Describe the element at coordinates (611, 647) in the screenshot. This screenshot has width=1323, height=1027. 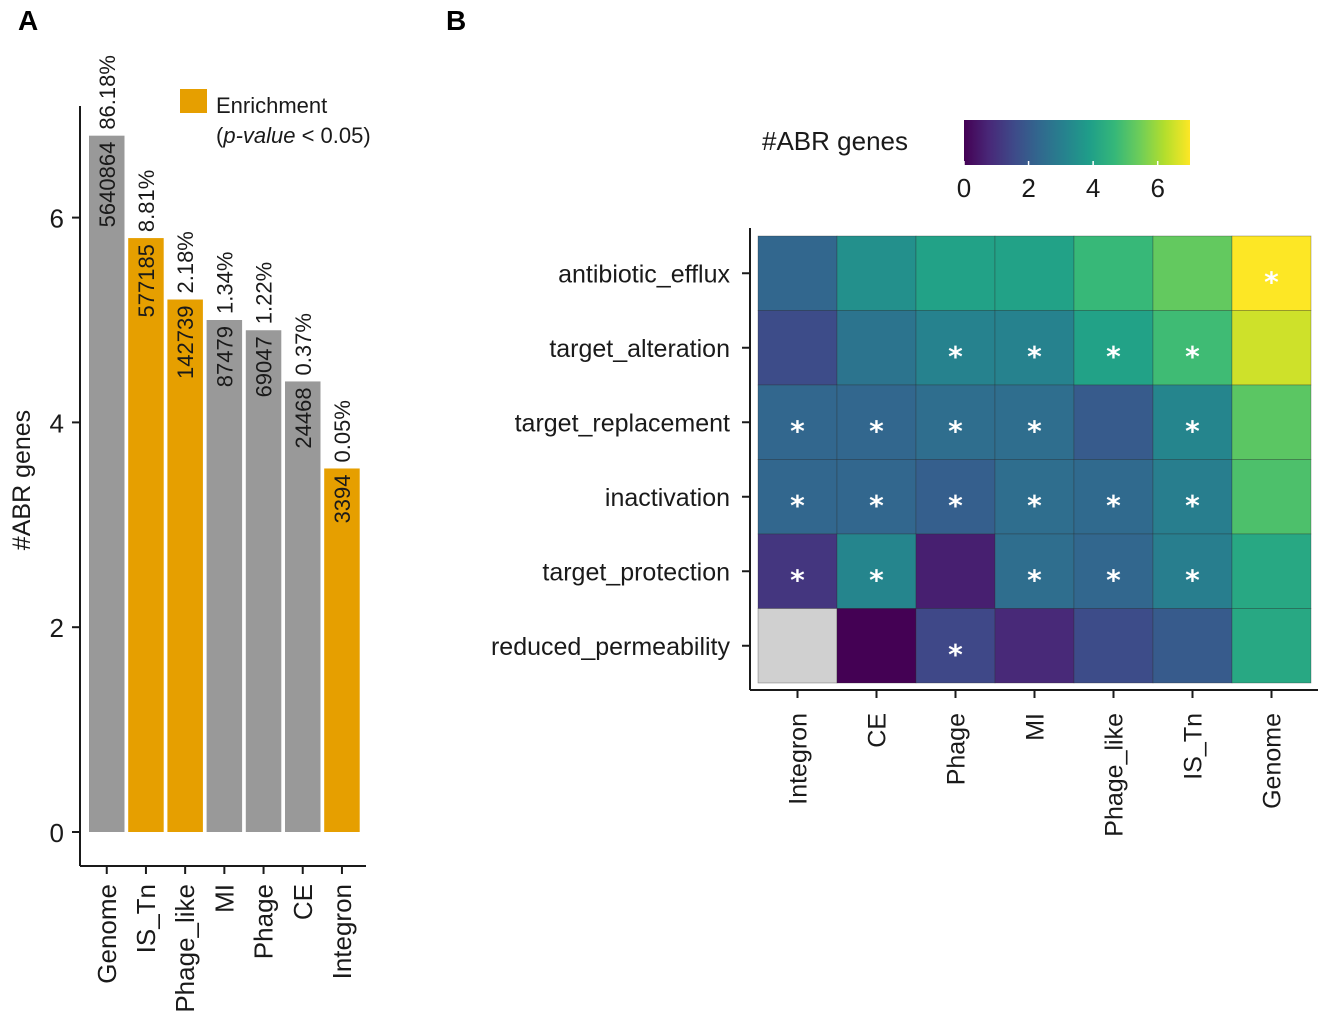
I see `heatmap-row-label: reduced_permeability` at that location.